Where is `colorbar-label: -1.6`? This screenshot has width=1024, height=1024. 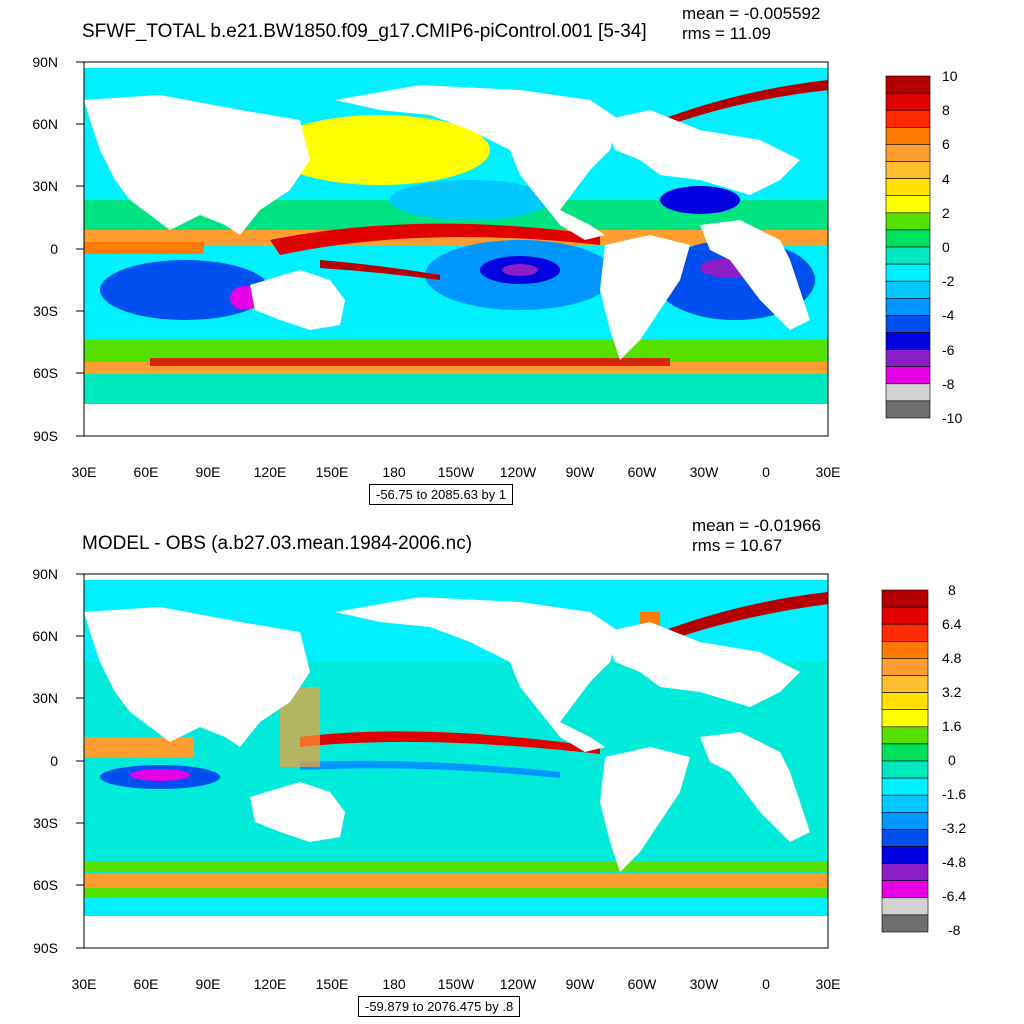 colorbar-label: -1.6 is located at coordinates (954, 794).